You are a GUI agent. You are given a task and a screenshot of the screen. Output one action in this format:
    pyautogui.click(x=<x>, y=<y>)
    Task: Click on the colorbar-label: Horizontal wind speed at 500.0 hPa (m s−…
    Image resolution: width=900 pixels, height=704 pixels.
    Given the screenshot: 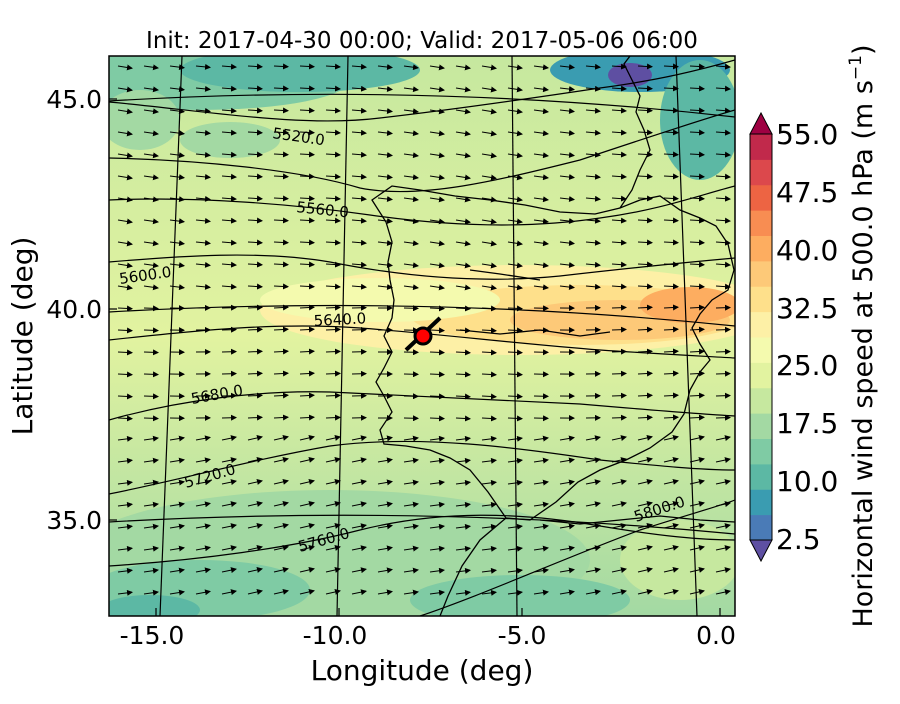 What is the action you would take?
    pyautogui.click(x=862, y=335)
    